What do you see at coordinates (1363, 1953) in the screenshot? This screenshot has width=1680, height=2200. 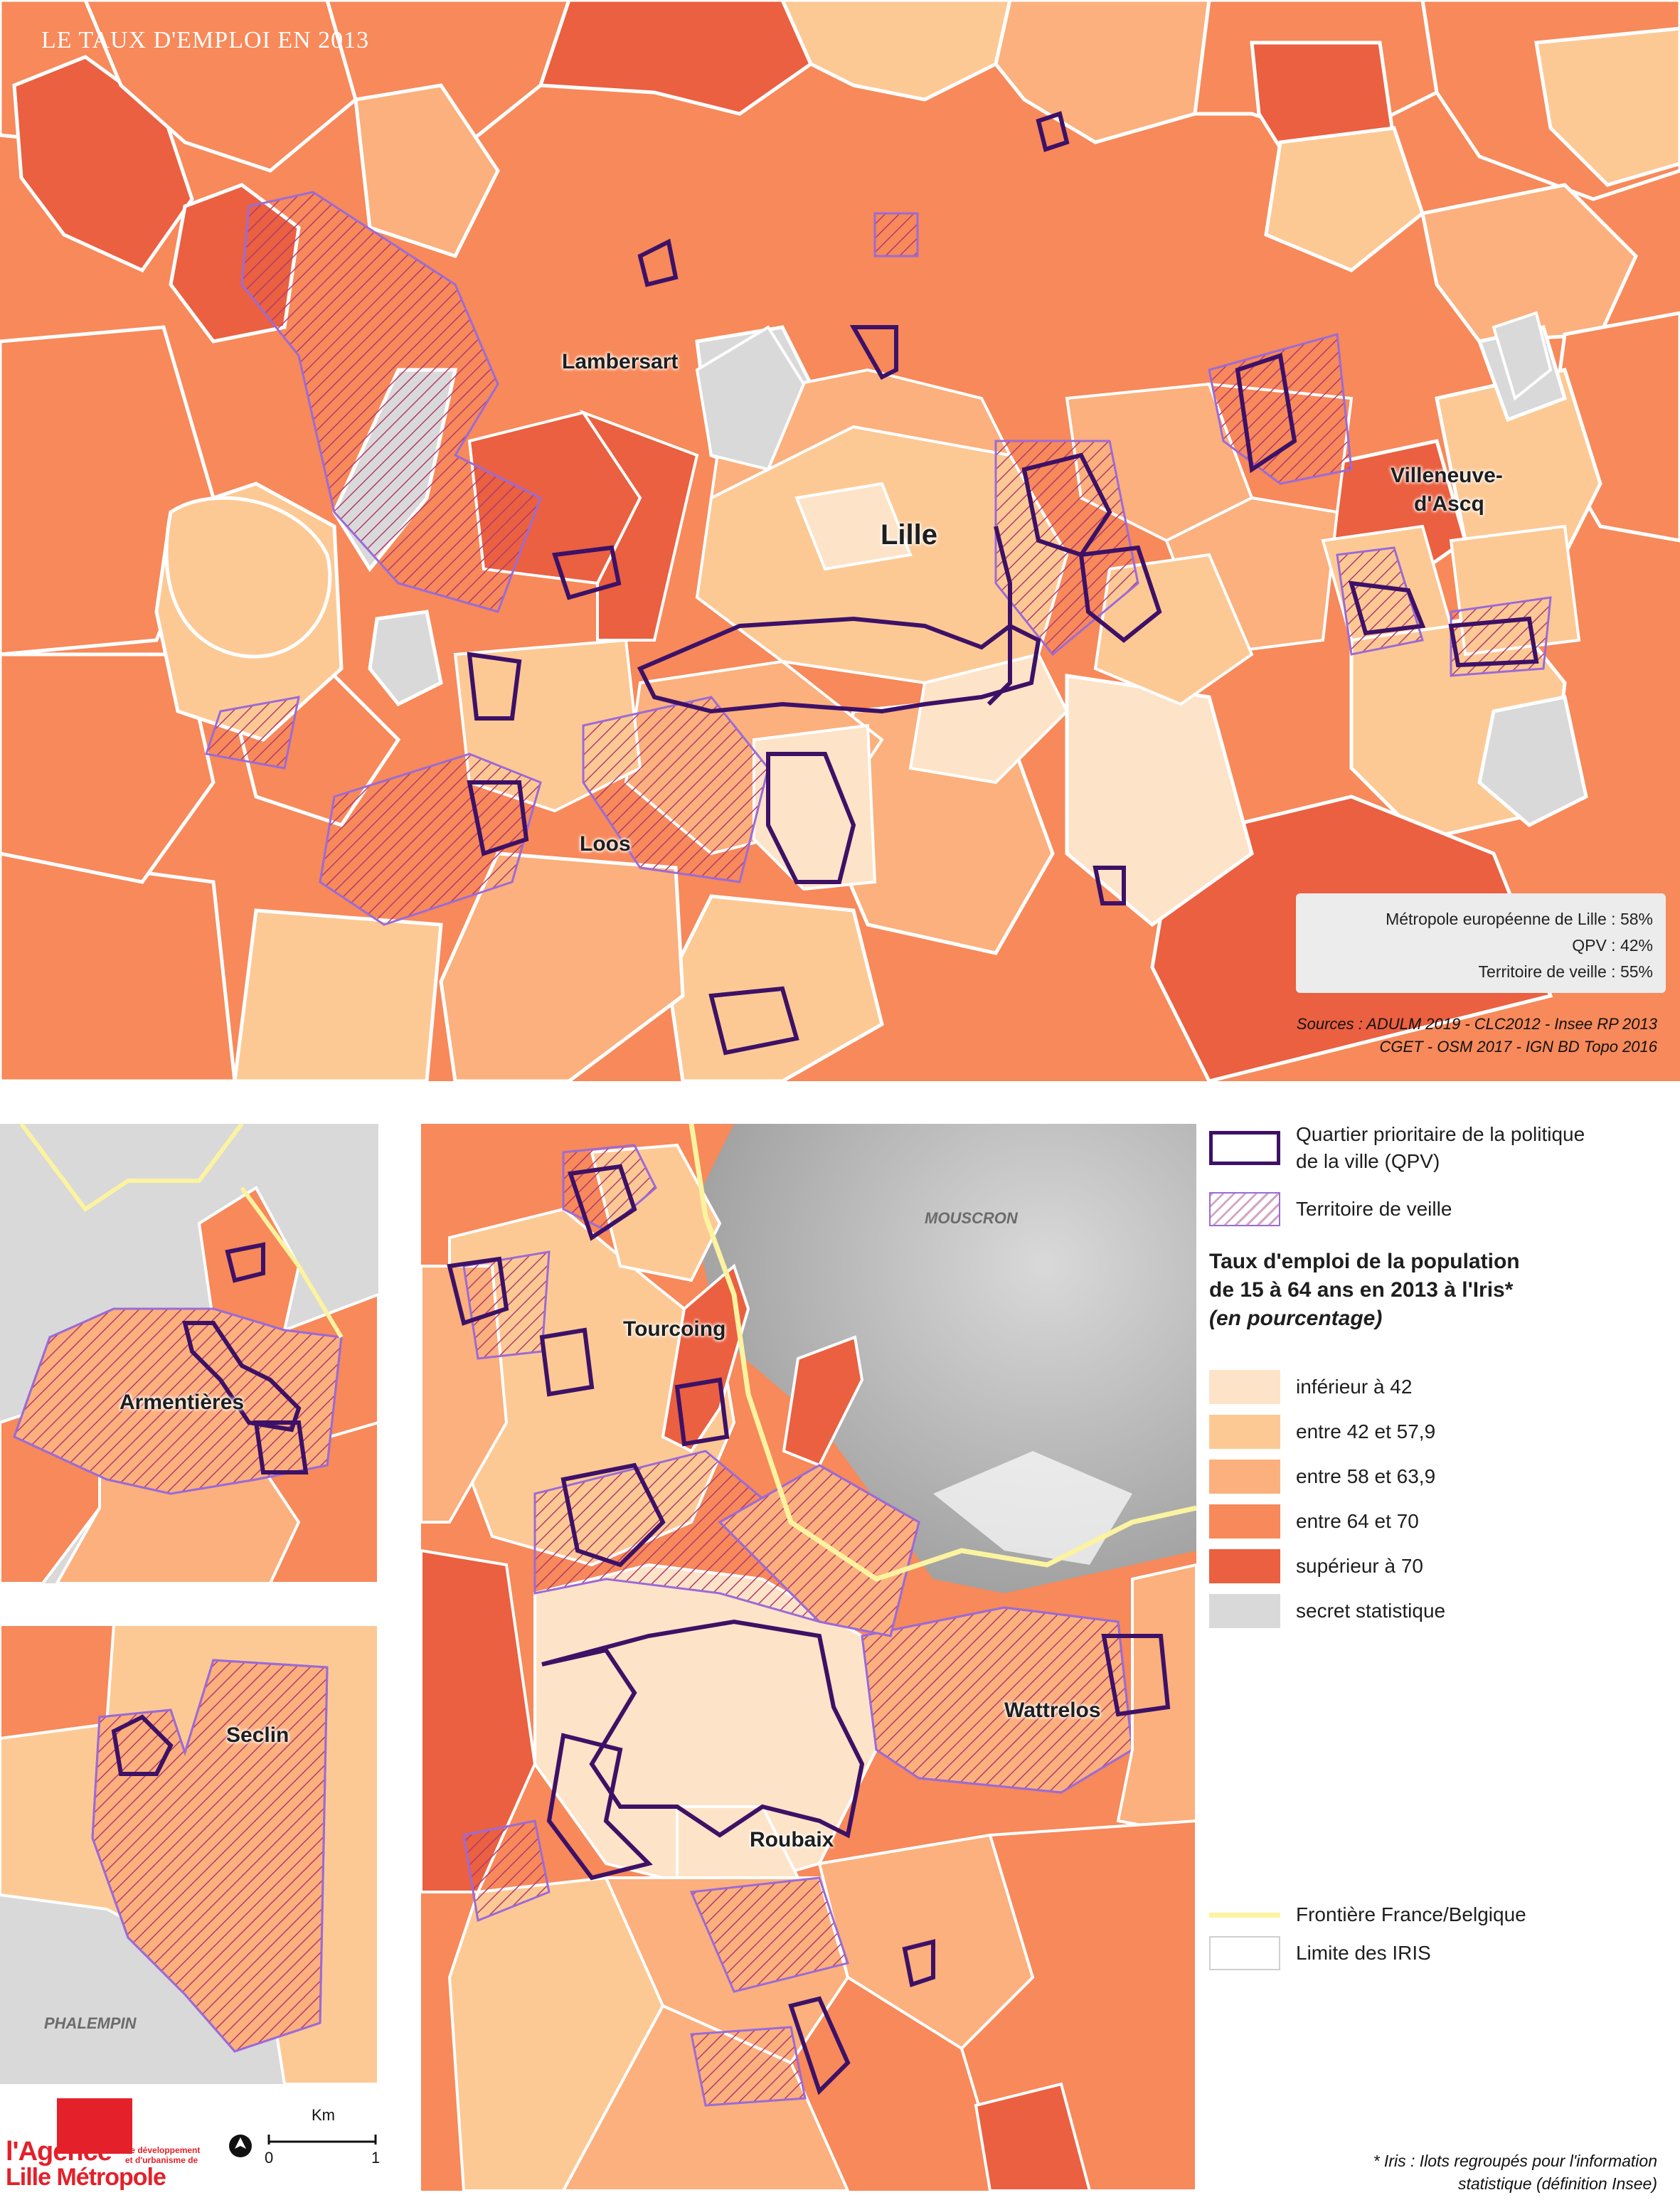 I see `legend-iris-label: Limite des IRIS` at bounding box center [1363, 1953].